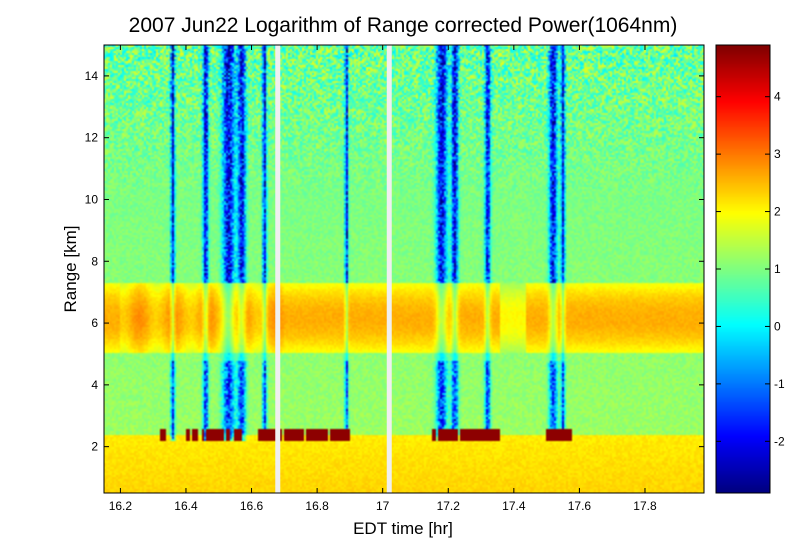 Image resolution: width=796 pixels, height=557 pixels. I want to click on colorbar: -2 -1 0 1 2 3 4, so click(750, 269).